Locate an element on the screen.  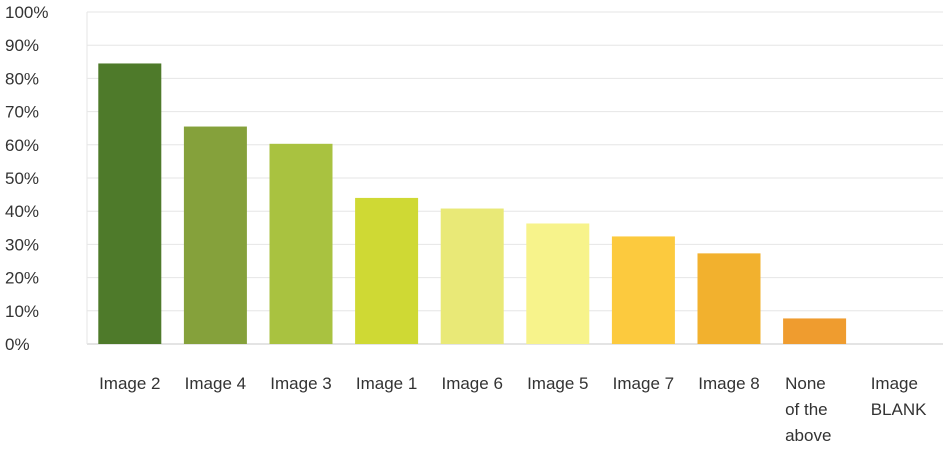
x-category-label: Image BLANK is located at coordinates (899, 396).